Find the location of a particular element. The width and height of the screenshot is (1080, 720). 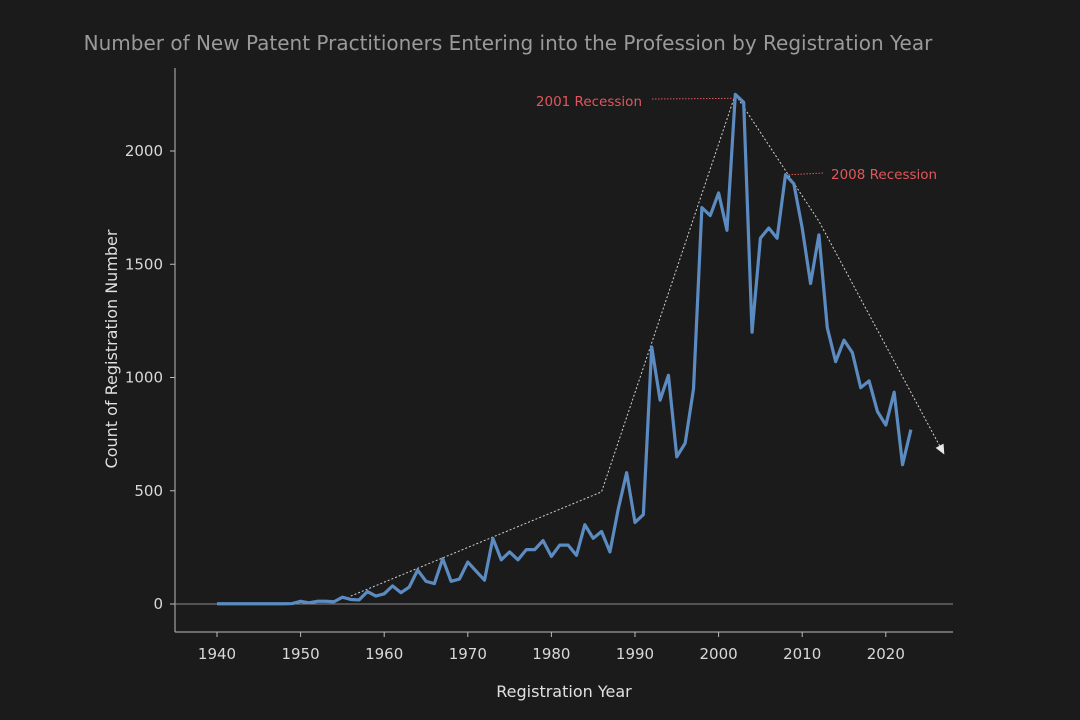

annotation-leader-2001 is located at coordinates (692, 98).